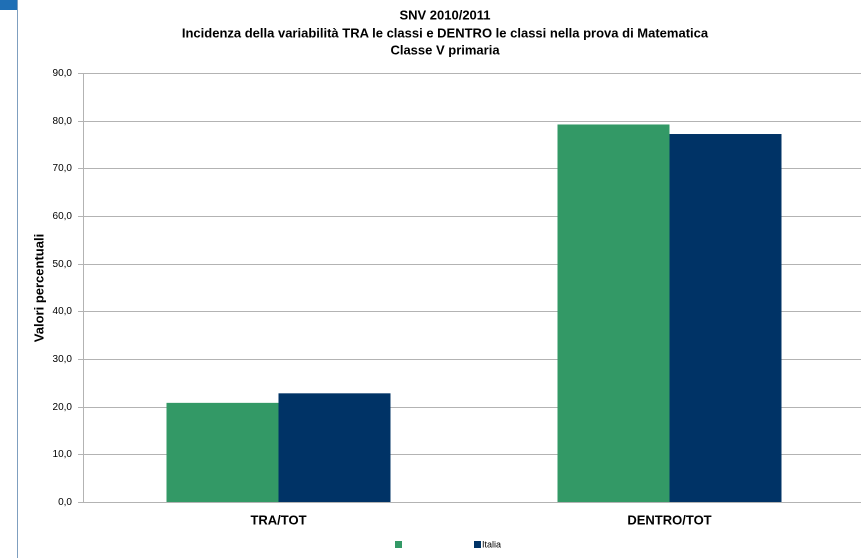  Describe the element at coordinates (63, 454) in the screenshot. I see `y-tick-label: 10,0` at that location.